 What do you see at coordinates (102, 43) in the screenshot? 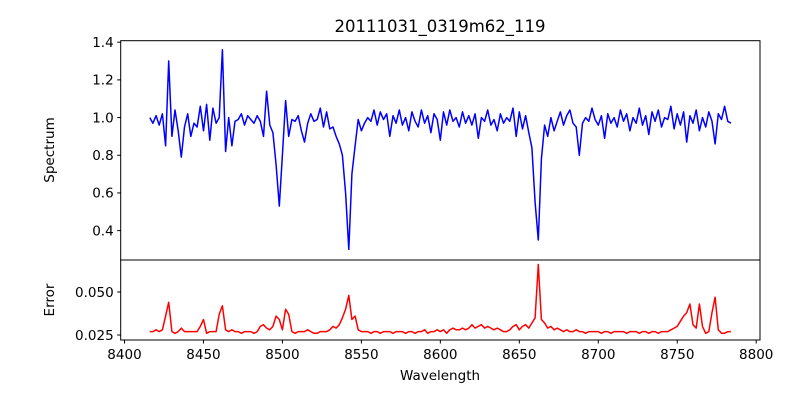
I see `spectrum-ytick-label: 1.4` at bounding box center [102, 43].